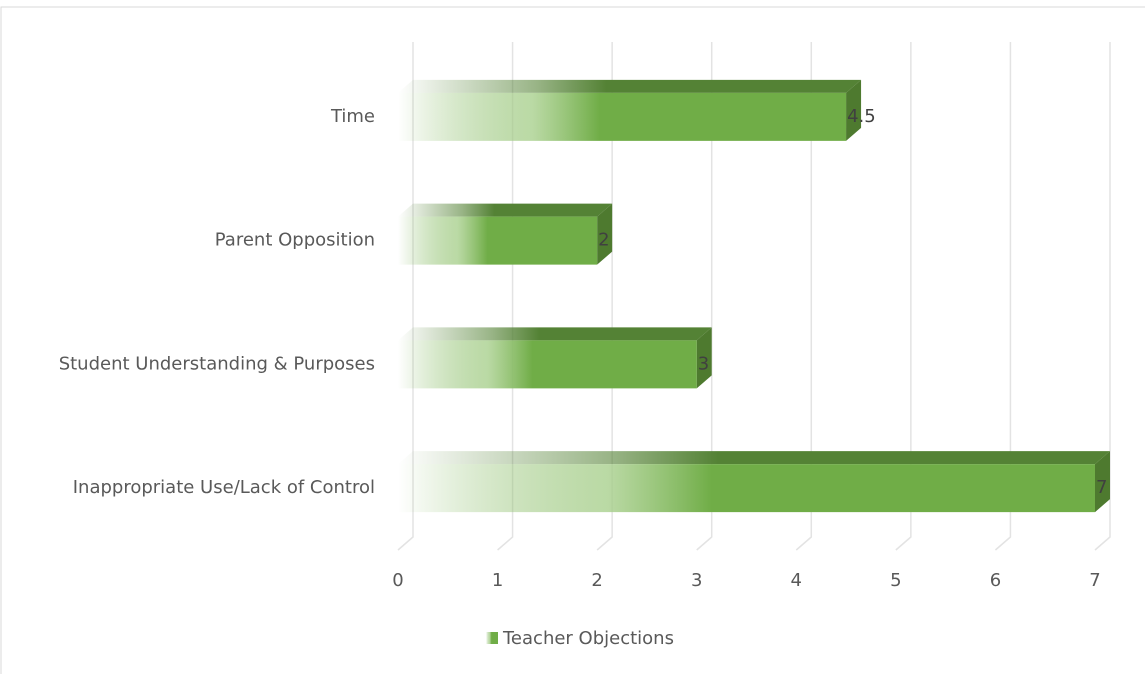 The height and width of the screenshot is (674, 1145). What do you see at coordinates (588, 638) in the screenshot?
I see `legend-label: Teacher Objections` at bounding box center [588, 638].